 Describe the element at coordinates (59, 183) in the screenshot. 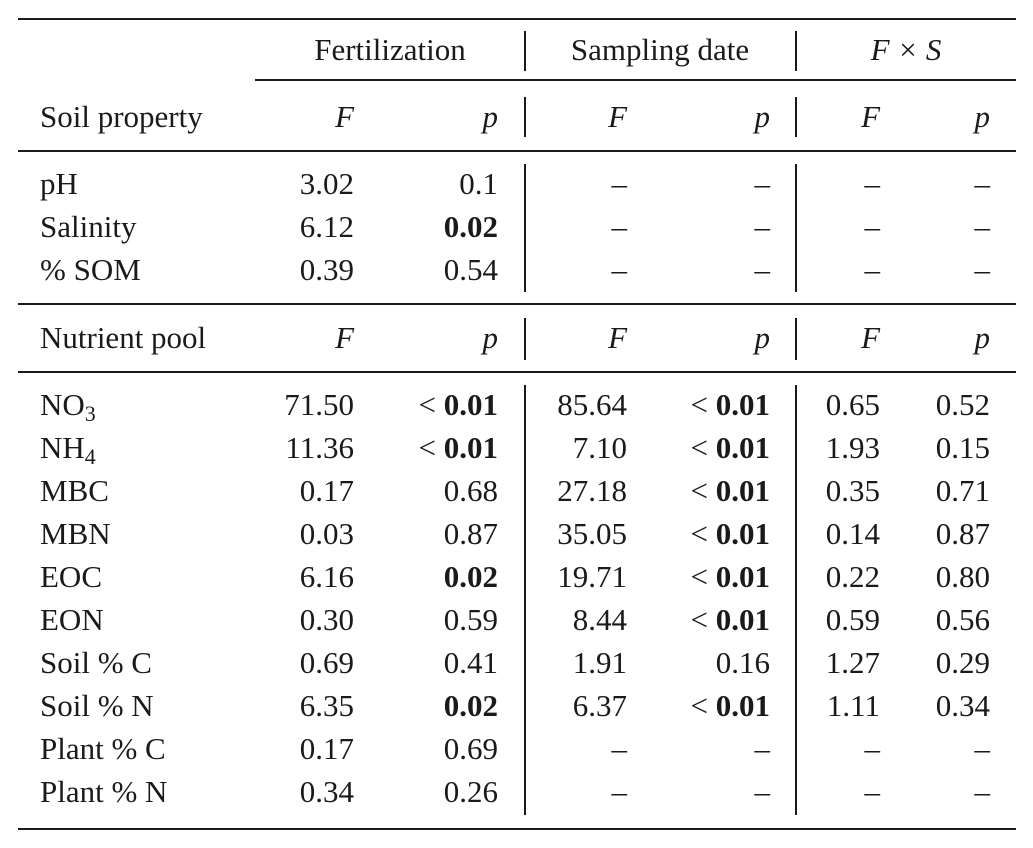

I see `soil-row-label: pH` at that location.